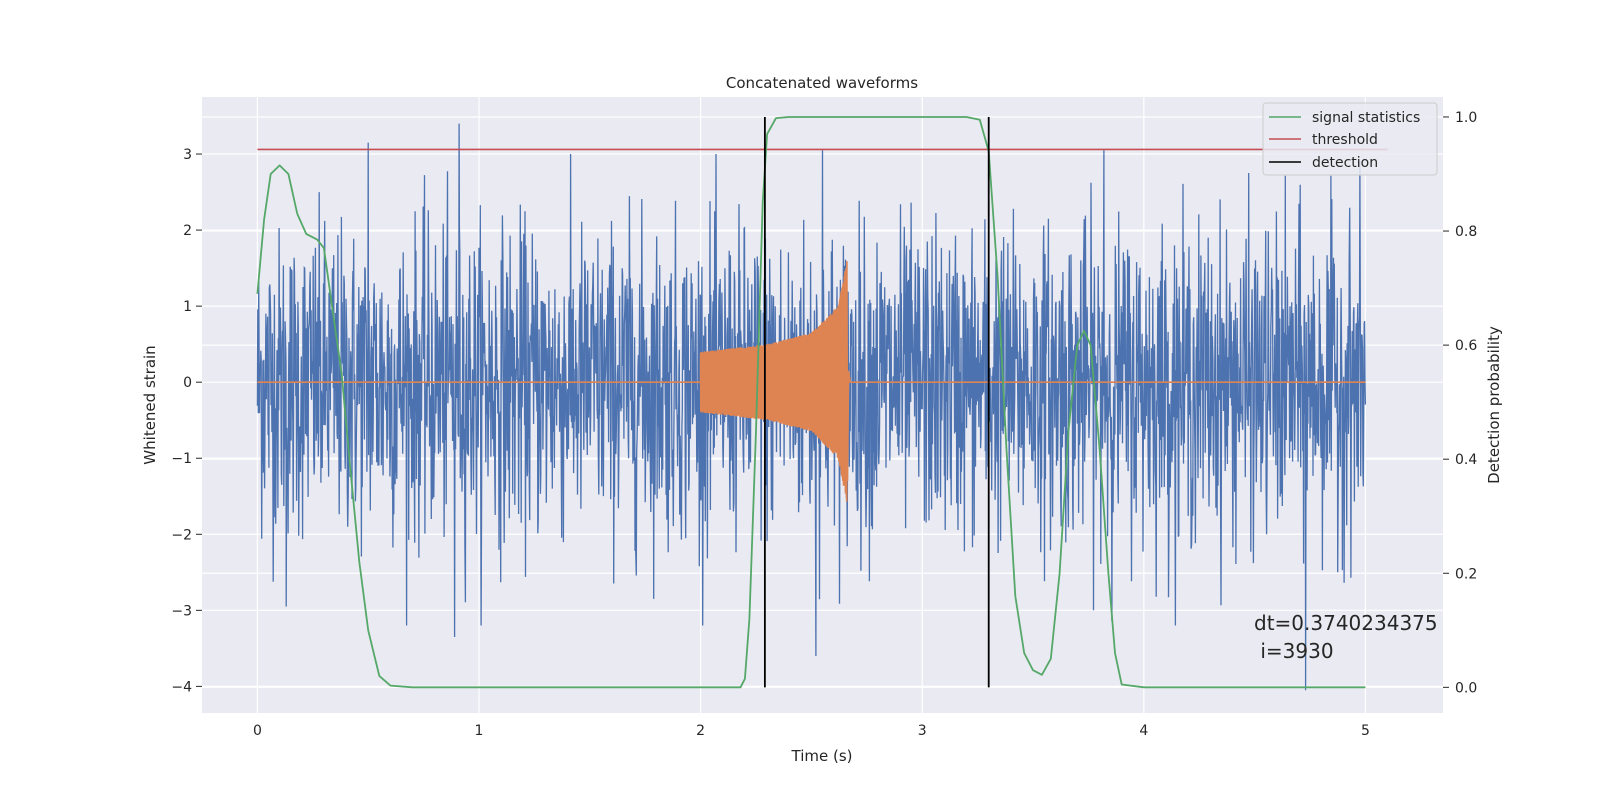 This screenshot has width=1600, height=800. What do you see at coordinates (187, 155) in the screenshot?
I see `y-tick-label-left: 3` at bounding box center [187, 155].